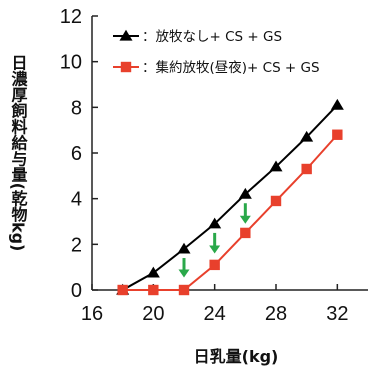 Image resolution: width=377 pixels, height=376 pixels. Describe the element at coordinates (236, 356) in the screenshot. I see `x-axis-title: 日乳量(kg)` at that location.